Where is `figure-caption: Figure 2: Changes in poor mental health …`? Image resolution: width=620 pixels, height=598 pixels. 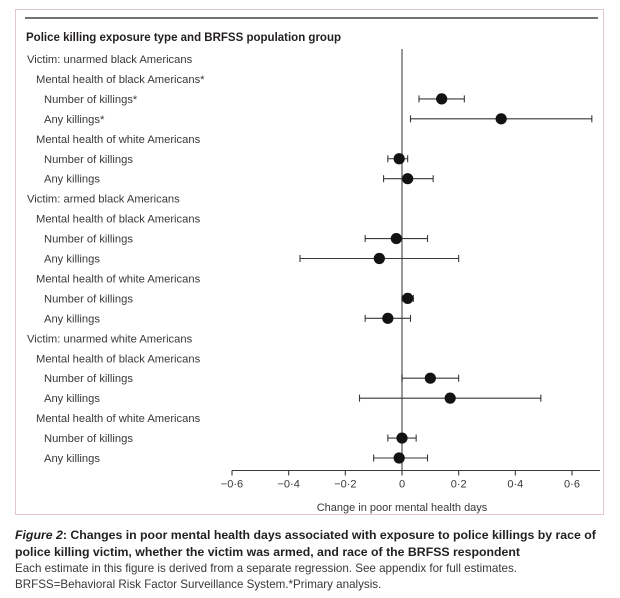 figure-caption: Figure 2: Changes in poor mental health … is located at coordinates (315, 560).